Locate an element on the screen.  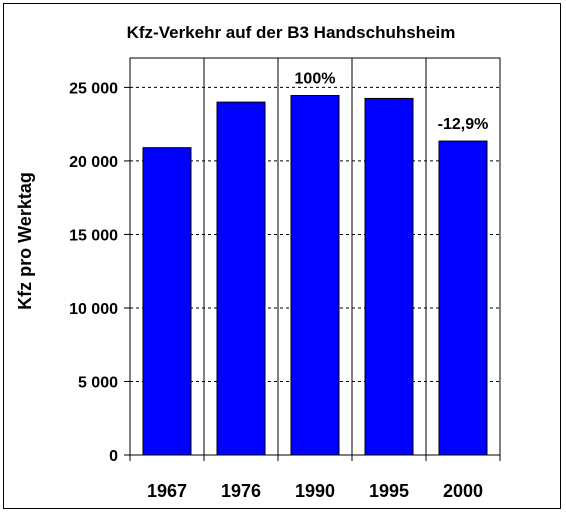
x-tick-label: 1990 is located at coordinates (315, 491).